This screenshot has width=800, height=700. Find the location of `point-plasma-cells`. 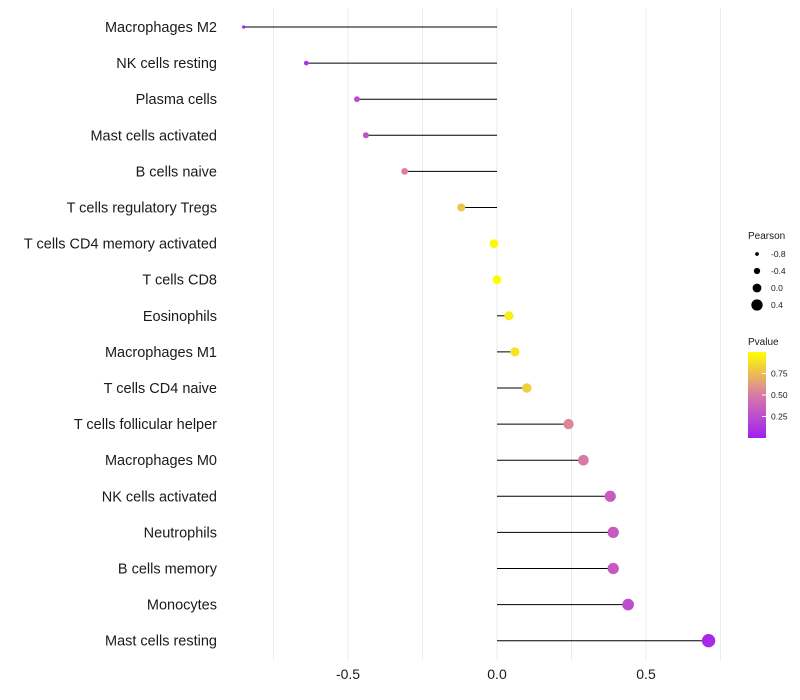

point-plasma-cells is located at coordinates (357, 99).